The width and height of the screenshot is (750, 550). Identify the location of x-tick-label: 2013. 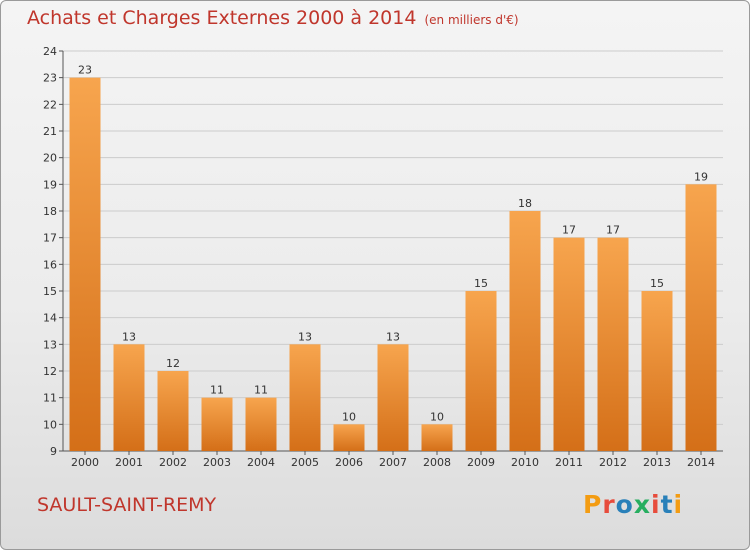
(657, 462).